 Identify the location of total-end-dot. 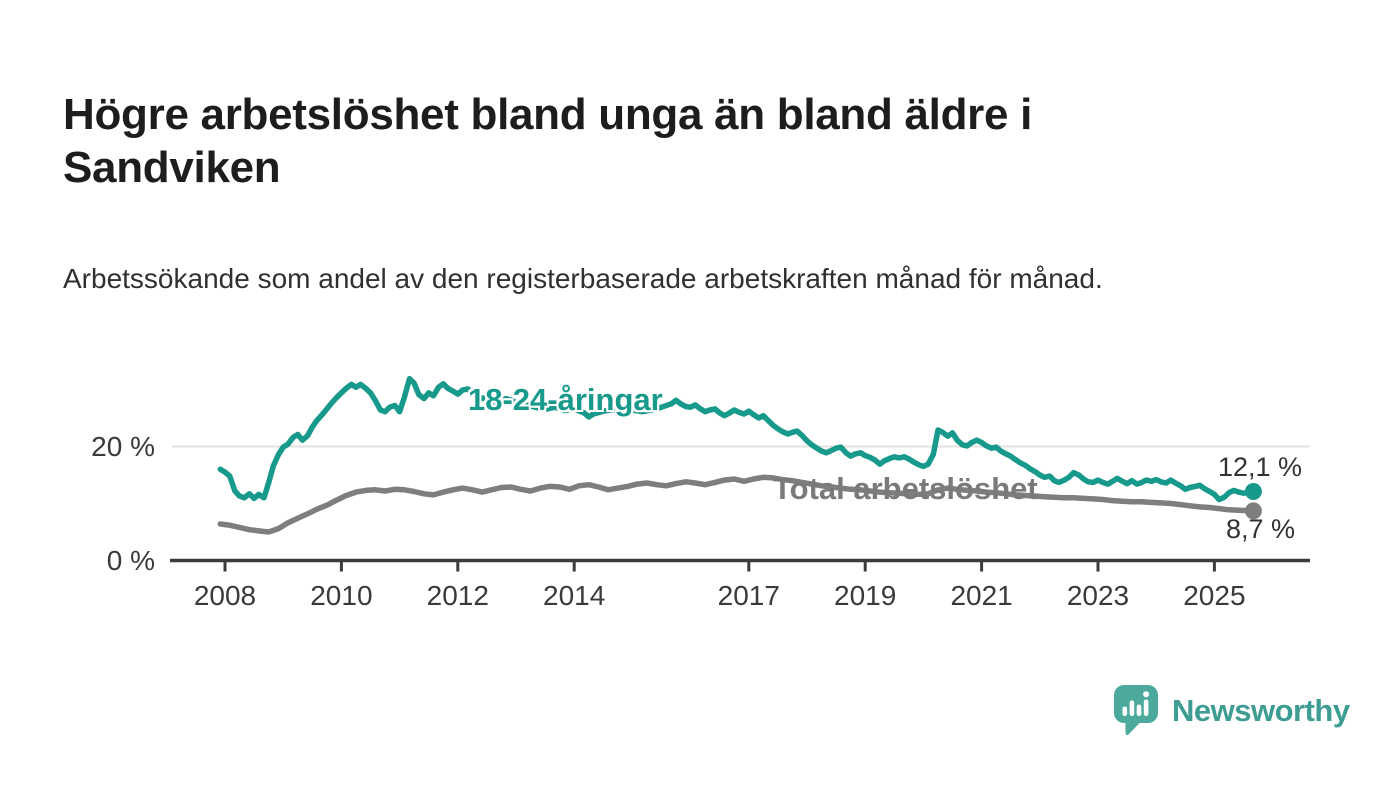
(1253, 511).